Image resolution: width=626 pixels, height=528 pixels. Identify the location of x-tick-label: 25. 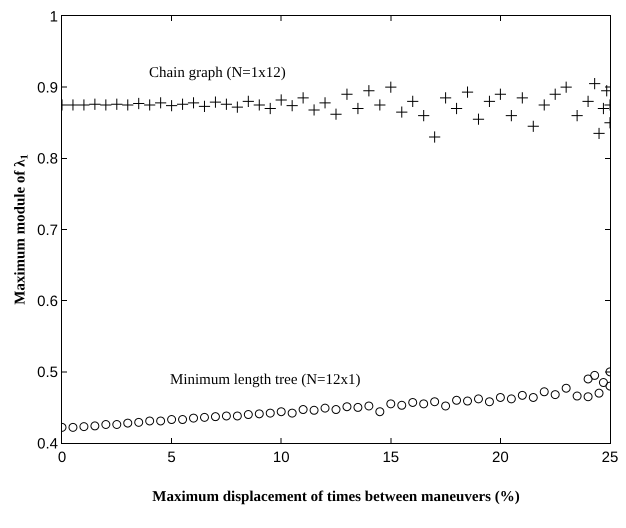
(610, 457).